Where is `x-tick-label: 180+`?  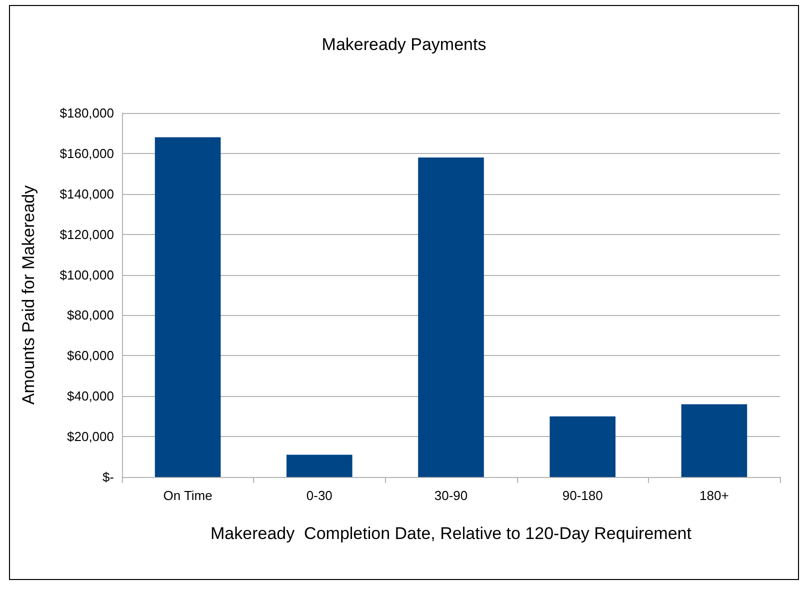
x-tick-label: 180+ is located at coordinates (714, 495).